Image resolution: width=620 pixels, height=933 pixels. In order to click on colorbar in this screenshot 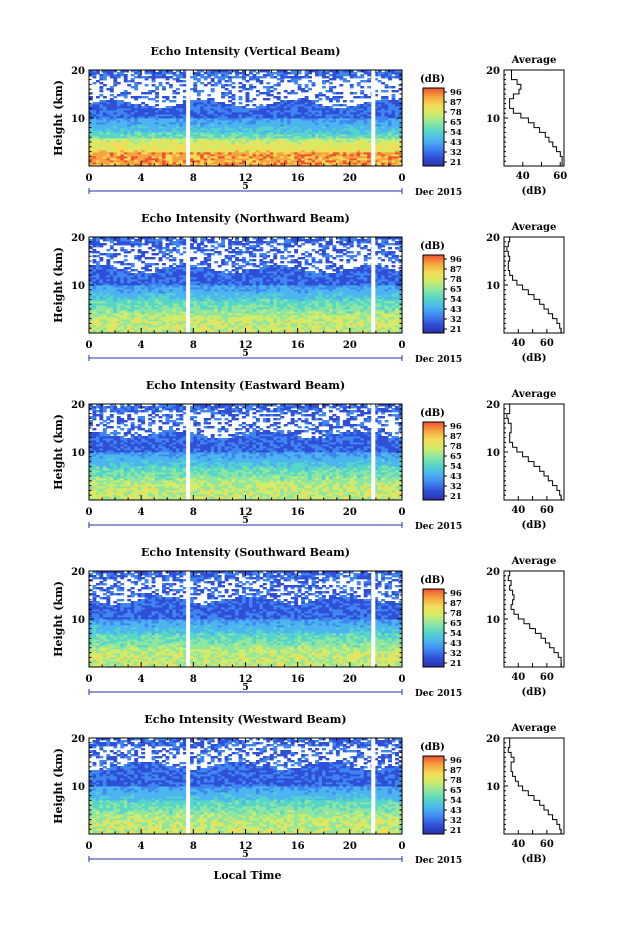, I will do `click(433, 127)`.